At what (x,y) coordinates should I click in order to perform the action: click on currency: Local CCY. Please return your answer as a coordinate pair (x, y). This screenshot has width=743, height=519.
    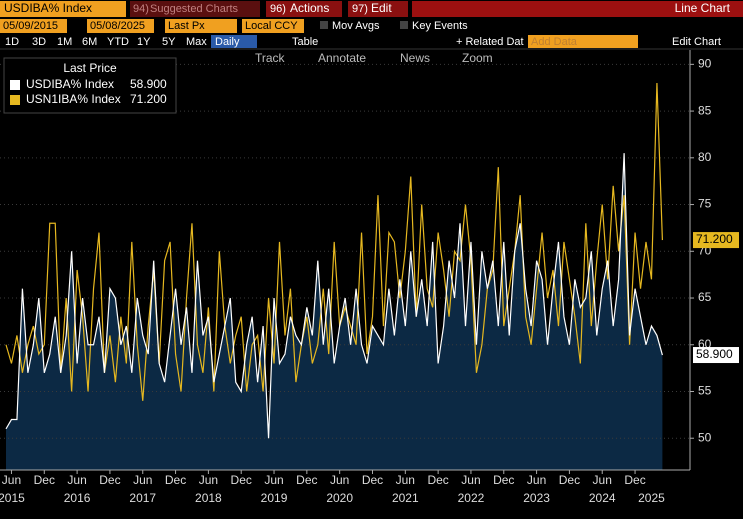
    Looking at the image, I should click on (271, 26).